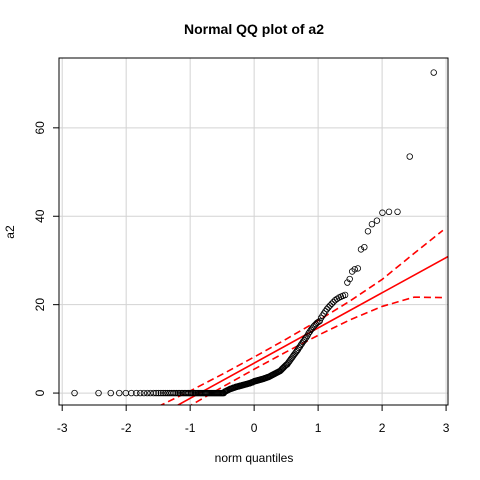 Image resolution: width=480 pixels, height=480 pixels. I want to click on y-tick-label: 0, so click(40, 392).